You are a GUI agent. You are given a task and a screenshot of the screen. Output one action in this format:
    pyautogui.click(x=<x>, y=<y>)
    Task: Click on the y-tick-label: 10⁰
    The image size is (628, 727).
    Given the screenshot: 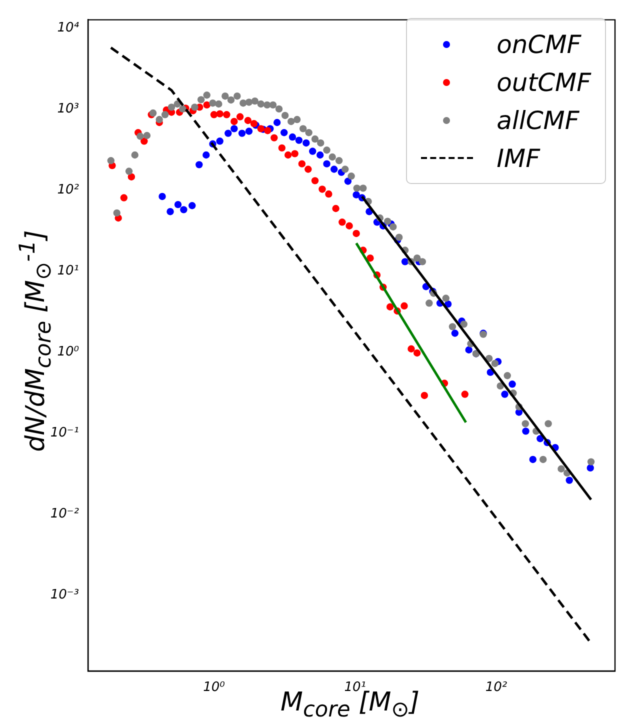 What is the action you would take?
    pyautogui.click(x=68, y=352)
    